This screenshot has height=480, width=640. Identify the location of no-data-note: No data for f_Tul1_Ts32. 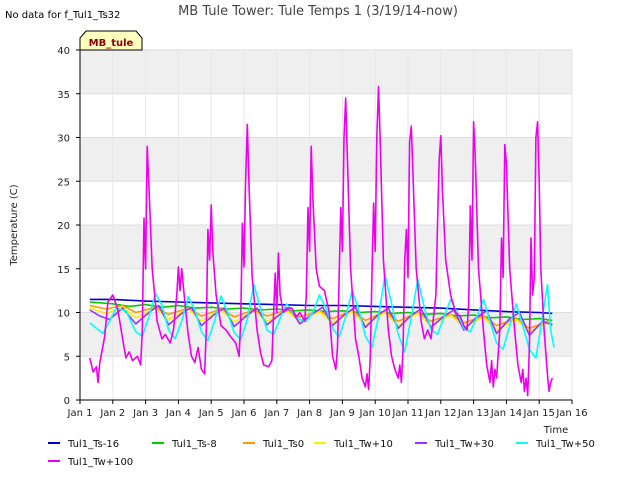
(62, 15).